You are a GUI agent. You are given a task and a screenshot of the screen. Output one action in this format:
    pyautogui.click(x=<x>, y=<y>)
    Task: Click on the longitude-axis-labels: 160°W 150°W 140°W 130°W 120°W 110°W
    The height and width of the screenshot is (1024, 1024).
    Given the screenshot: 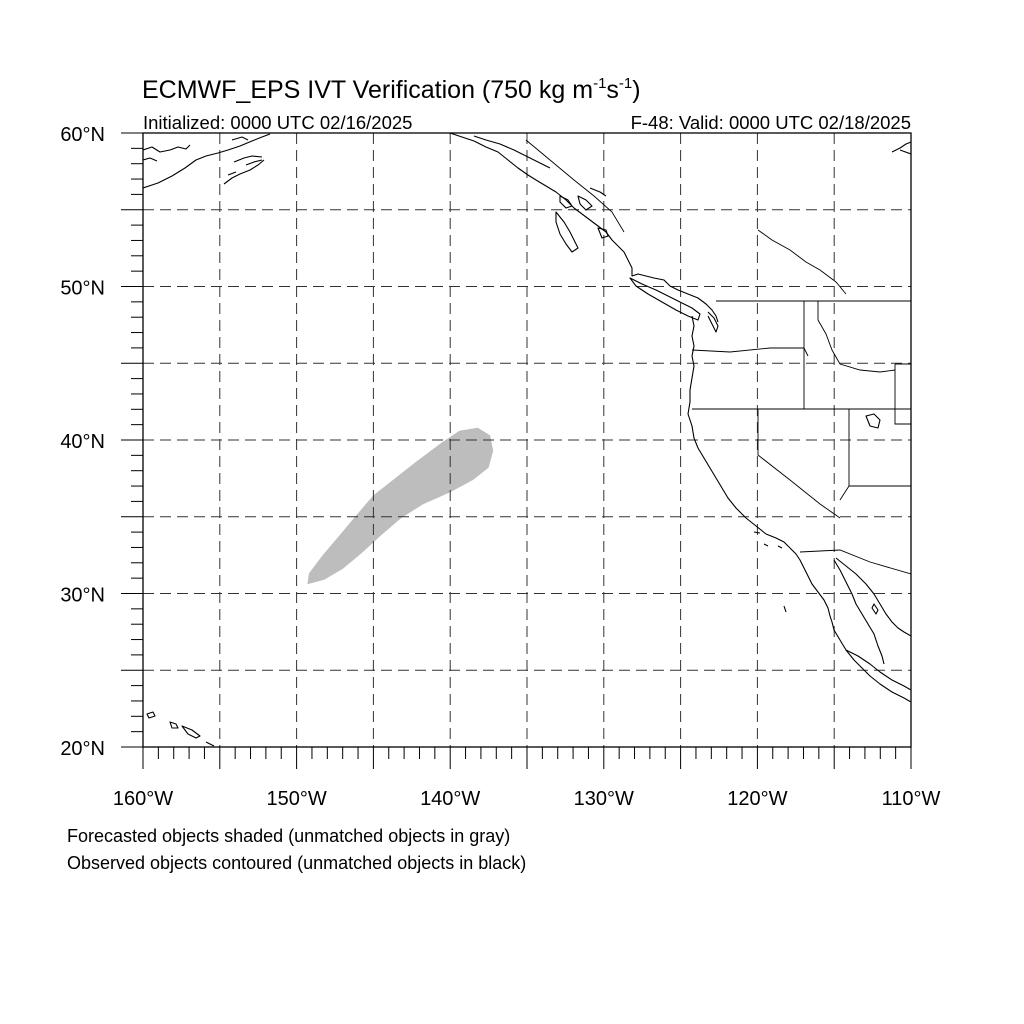 What is the action you would take?
    pyautogui.click(x=527, y=799)
    